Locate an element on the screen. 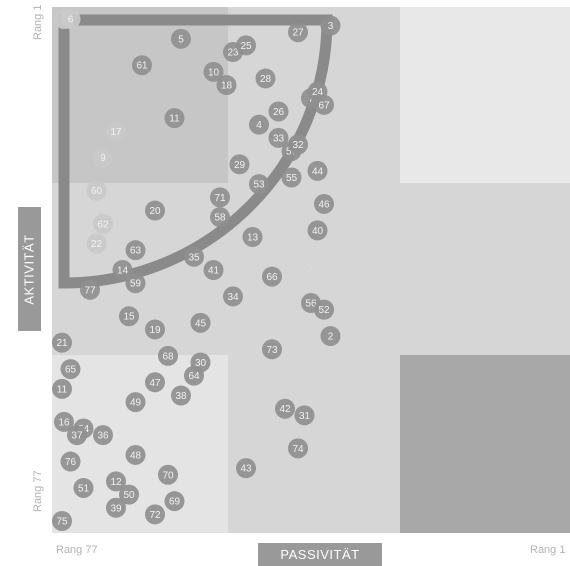 Image resolution: width=570 pixels, height=566 pixels. data-point-label: 4 is located at coordinates (259, 125).